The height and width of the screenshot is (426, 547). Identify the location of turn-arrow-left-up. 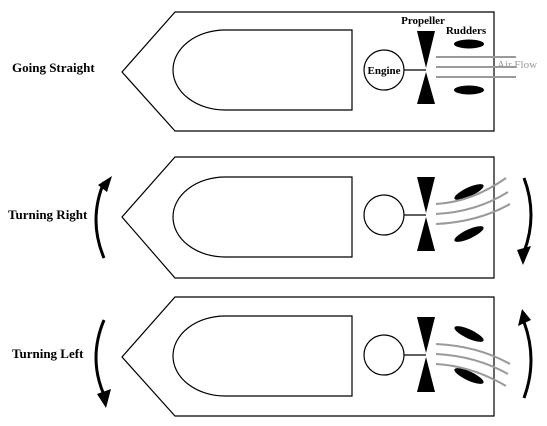
(100, 220).